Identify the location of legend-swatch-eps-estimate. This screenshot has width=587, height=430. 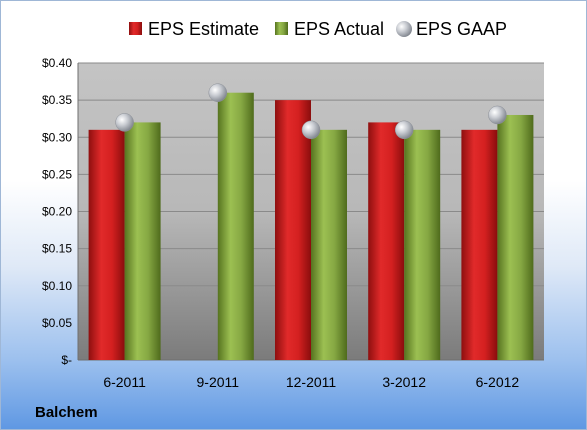
(135, 28).